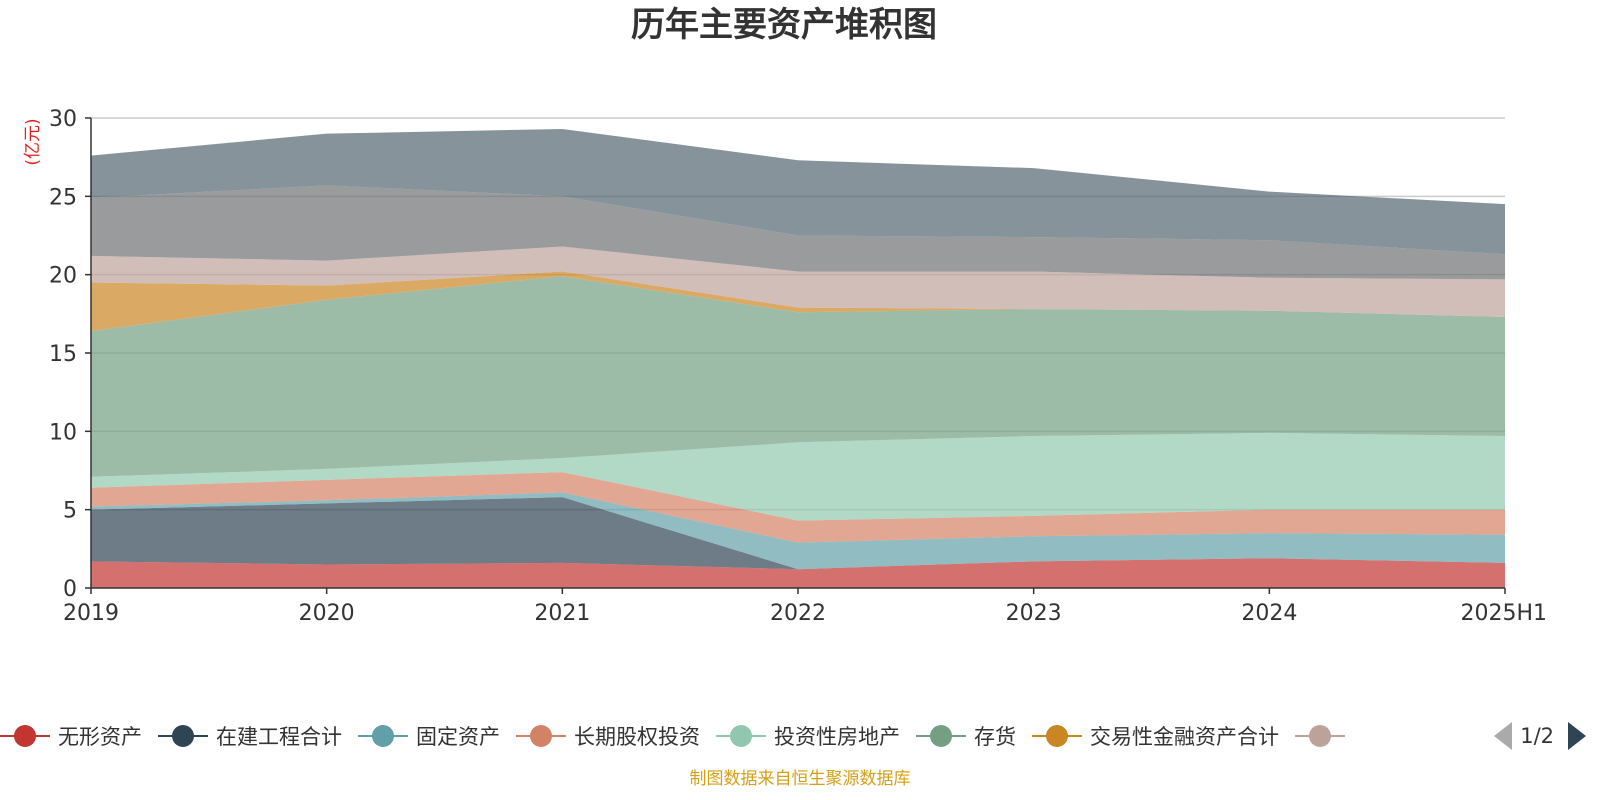  Describe the element at coordinates (33, 141) in the screenshot. I see `y-axis-unit-label: (亿元)` at that location.